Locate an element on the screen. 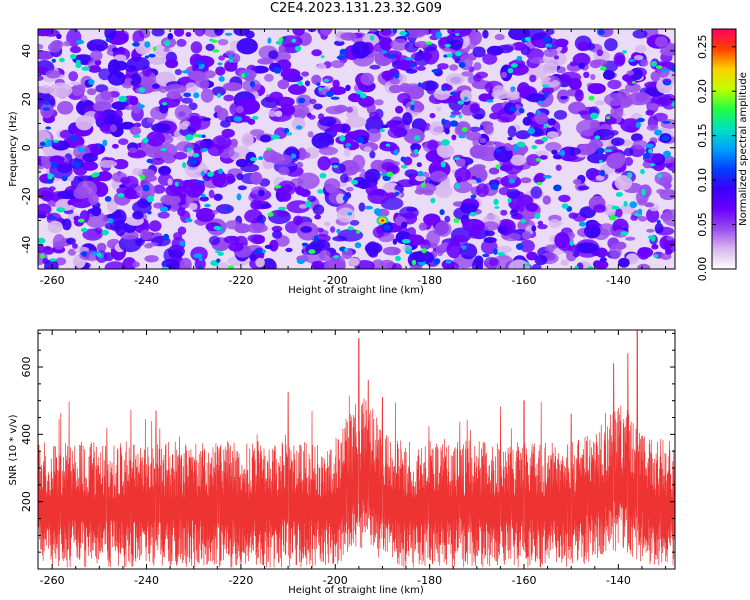 The height and width of the screenshot is (600, 750). x-tick-label: -240 is located at coordinates (146, 280).